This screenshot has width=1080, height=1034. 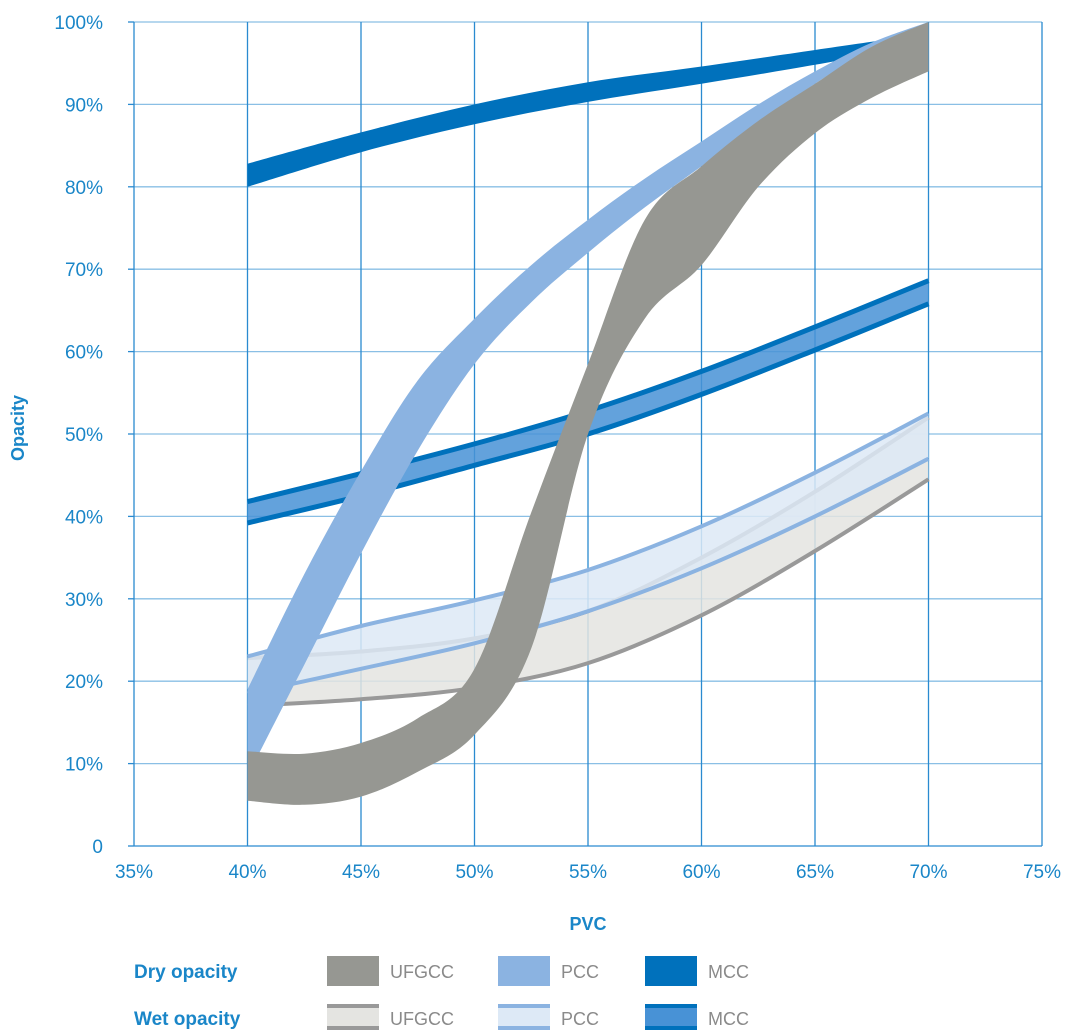 I want to click on x-axis-title: PVC, so click(x=587, y=924).